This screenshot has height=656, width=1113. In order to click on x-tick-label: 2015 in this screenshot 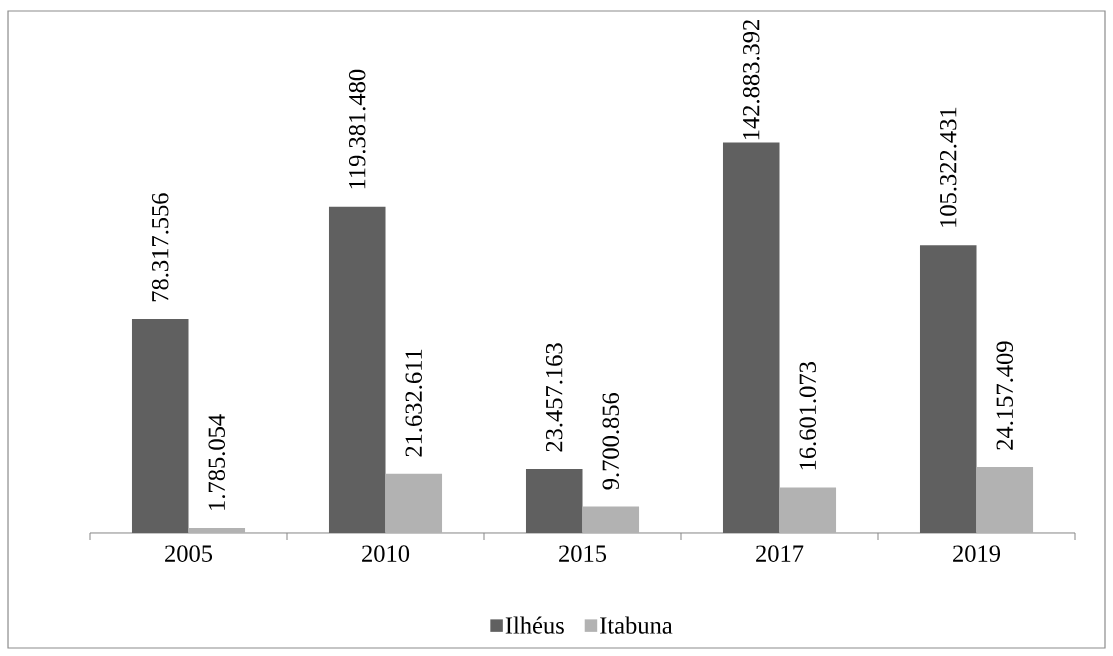, I will do `click(583, 553)`.